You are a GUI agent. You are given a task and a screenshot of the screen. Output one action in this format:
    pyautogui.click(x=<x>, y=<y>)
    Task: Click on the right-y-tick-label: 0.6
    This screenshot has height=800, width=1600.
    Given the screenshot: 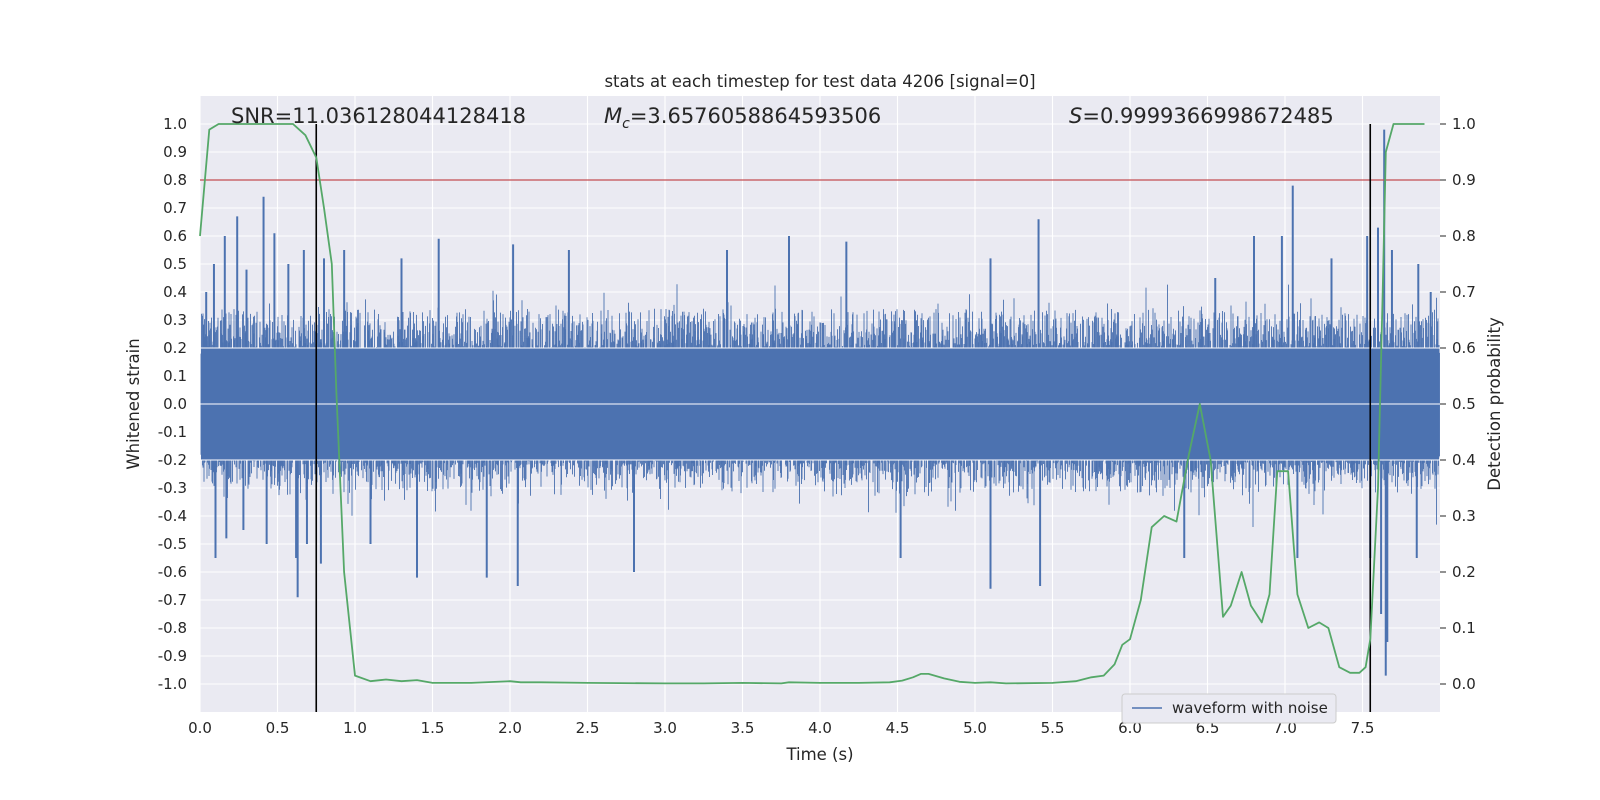 What is the action you would take?
    pyautogui.click(x=1464, y=348)
    